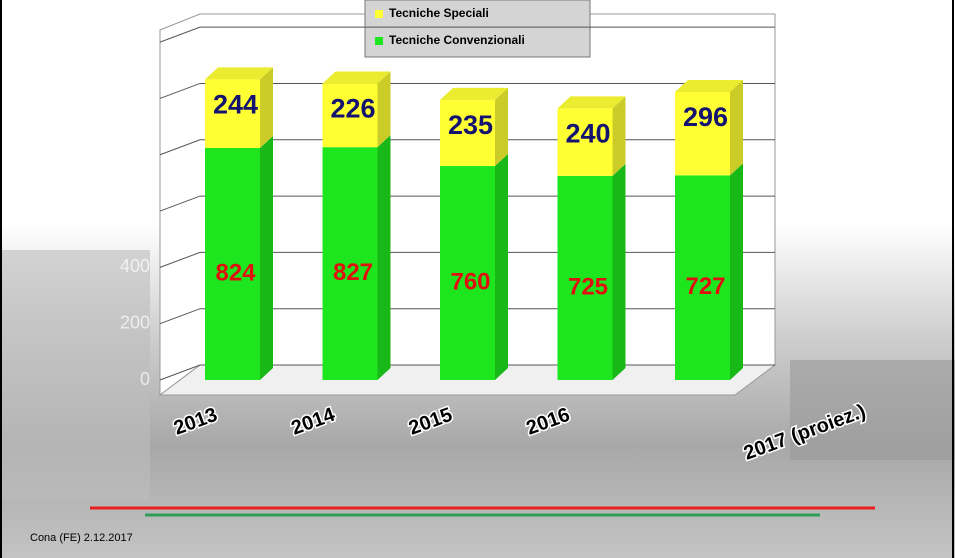 The height and width of the screenshot is (558, 955). I want to click on y-tick-label: 800, so click(135, 154).